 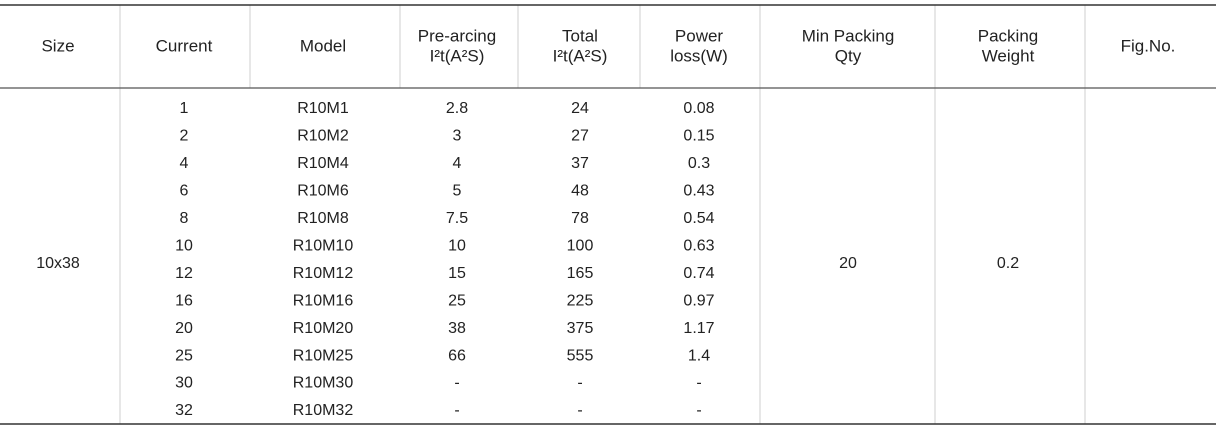 I want to click on header-cell: loss(W), so click(x=699, y=55).